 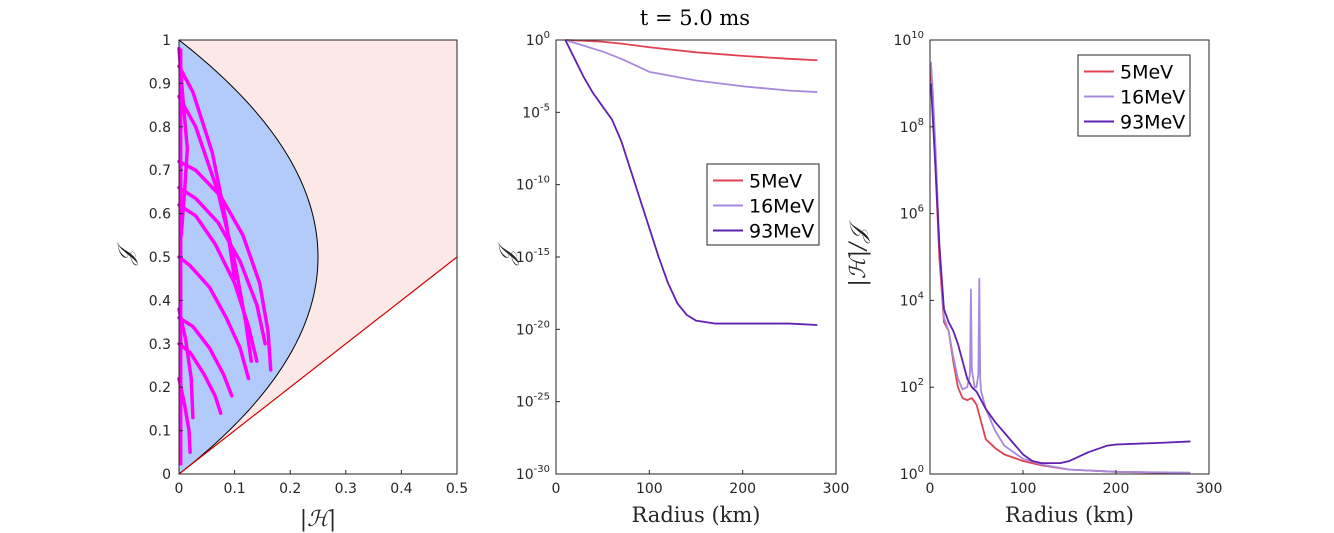 I want to click on y-tick-label: 0.2, so click(x=160, y=388).